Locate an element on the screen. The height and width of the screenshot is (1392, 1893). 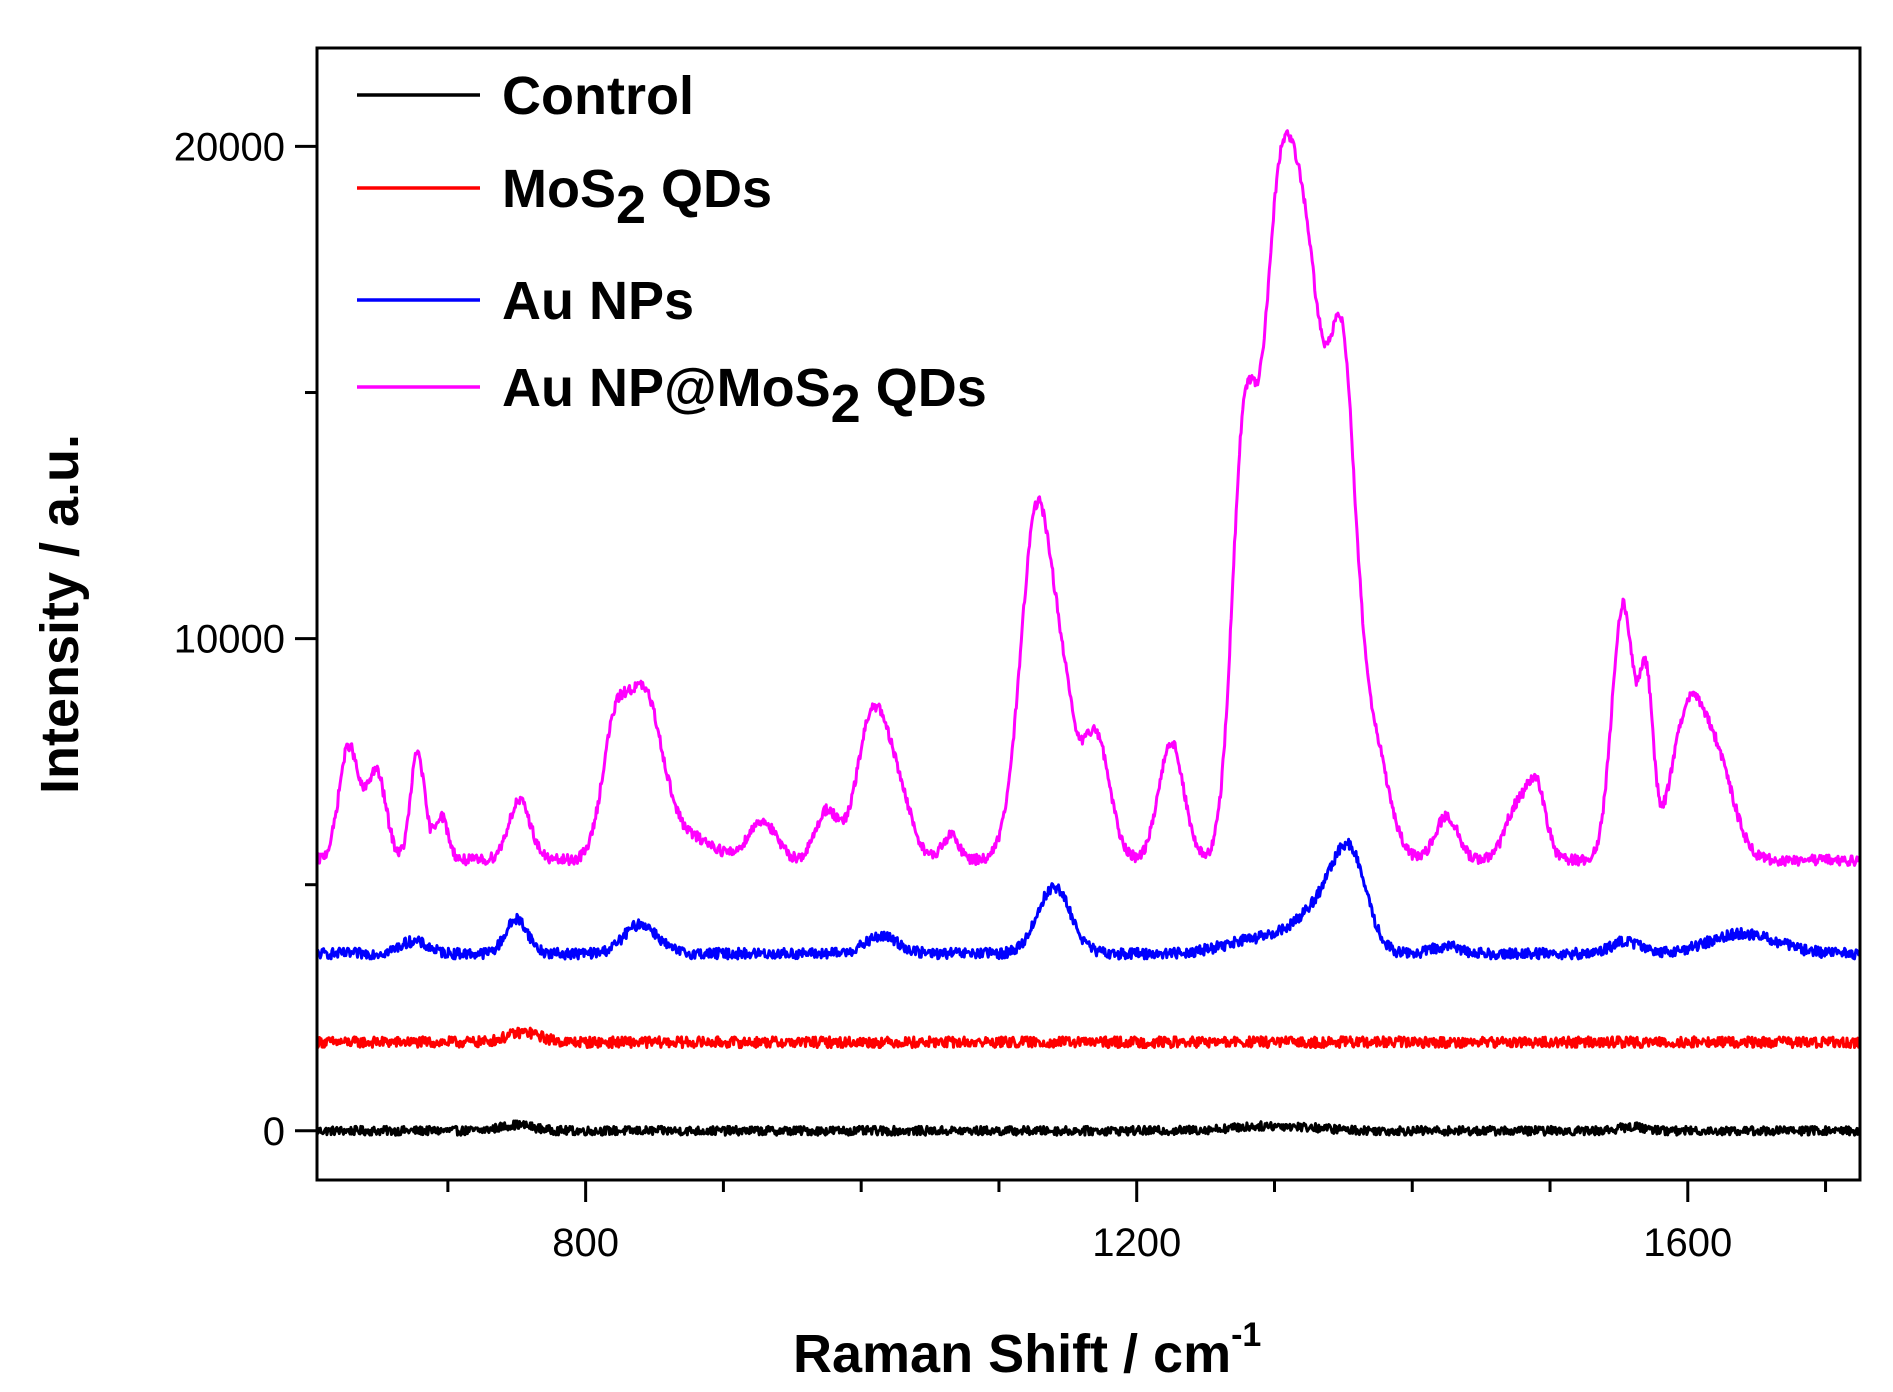
y-tick-label: 10000 is located at coordinates (229, 640).